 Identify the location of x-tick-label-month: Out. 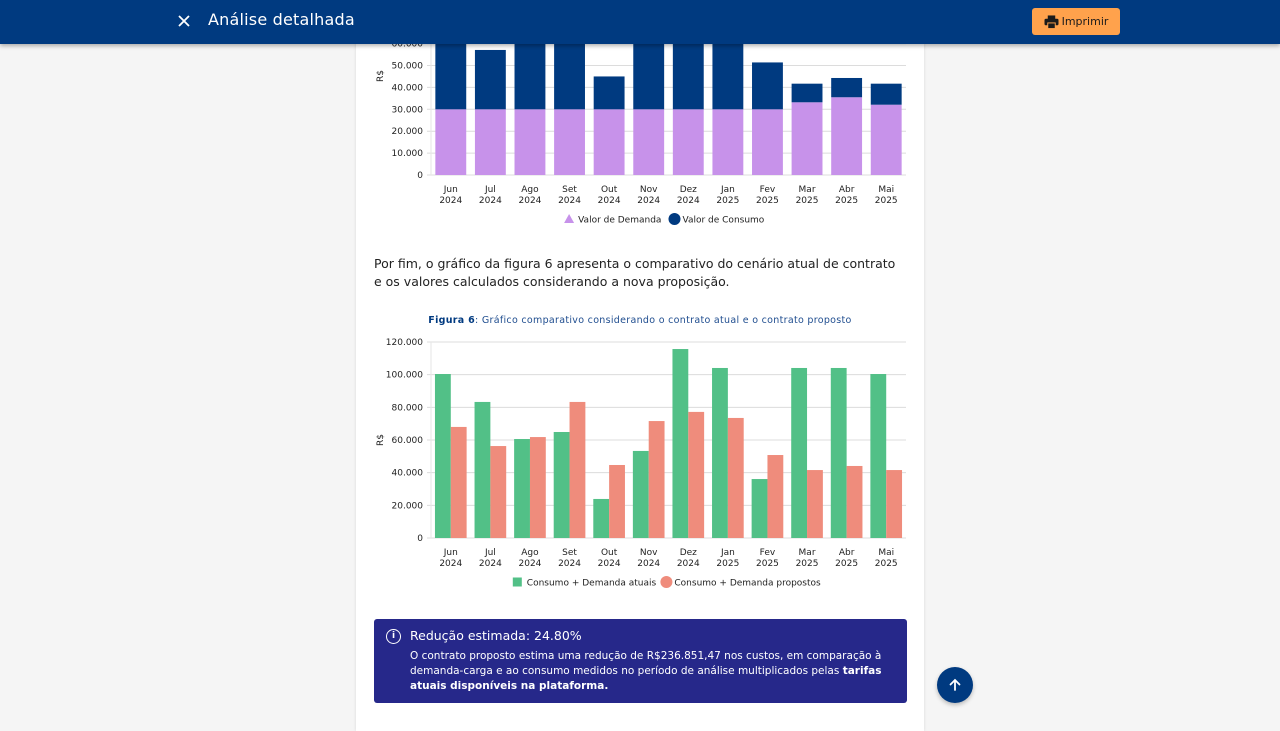
(609, 190).